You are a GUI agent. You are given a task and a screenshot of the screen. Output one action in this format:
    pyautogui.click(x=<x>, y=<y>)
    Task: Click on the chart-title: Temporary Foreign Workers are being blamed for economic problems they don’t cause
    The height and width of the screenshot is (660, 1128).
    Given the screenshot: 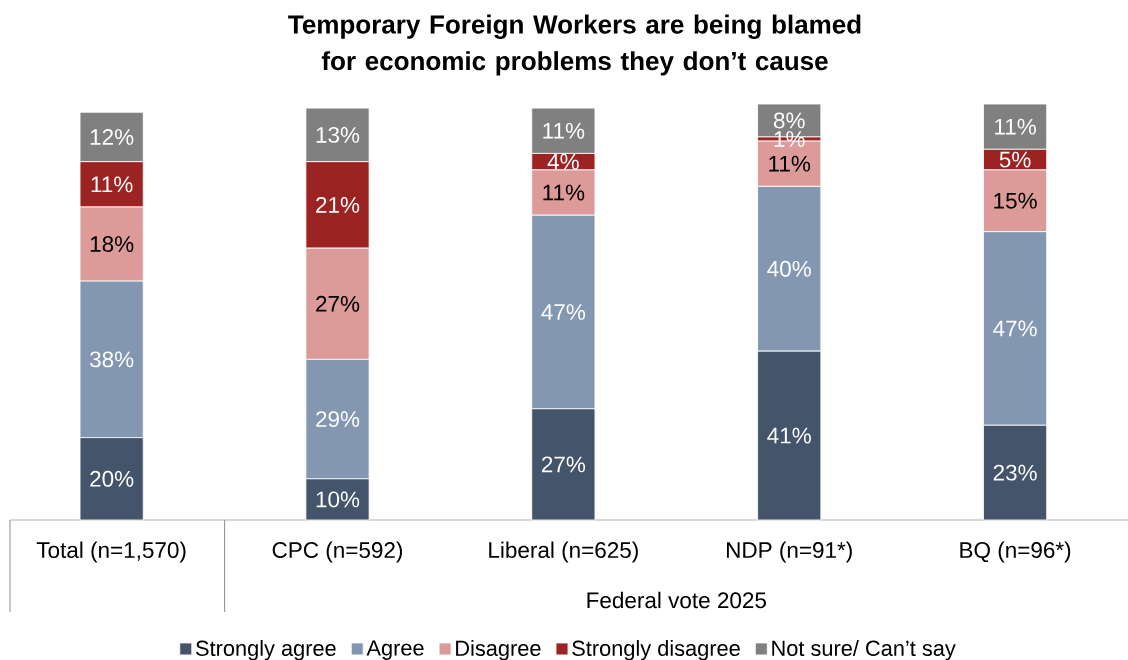 What is the action you would take?
    pyautogui.click(x=574, y=45)
    